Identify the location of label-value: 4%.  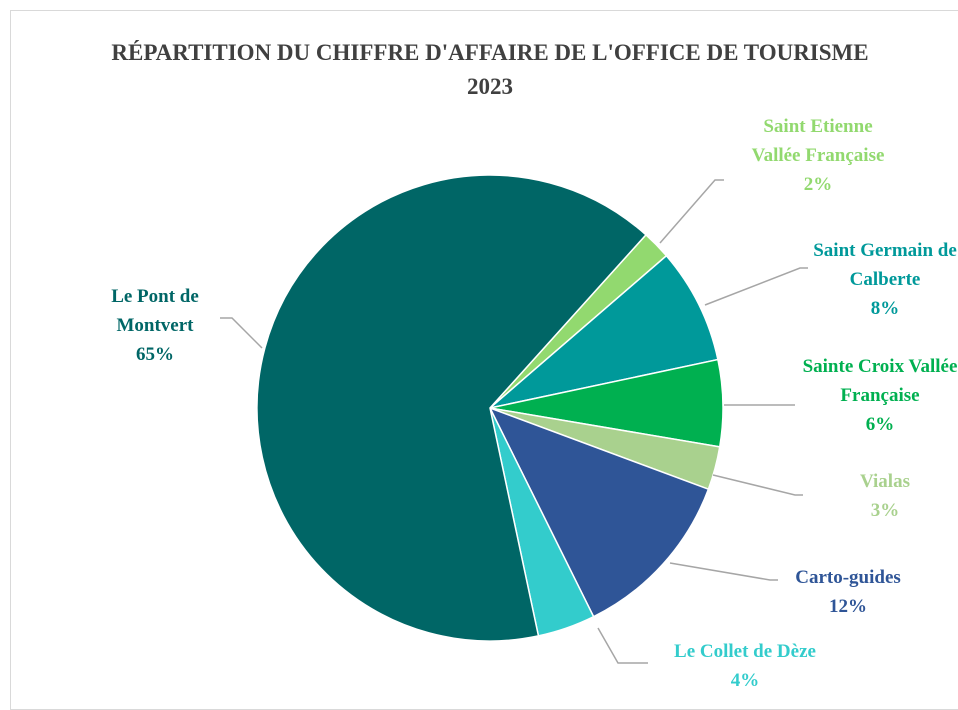
(745, 680).